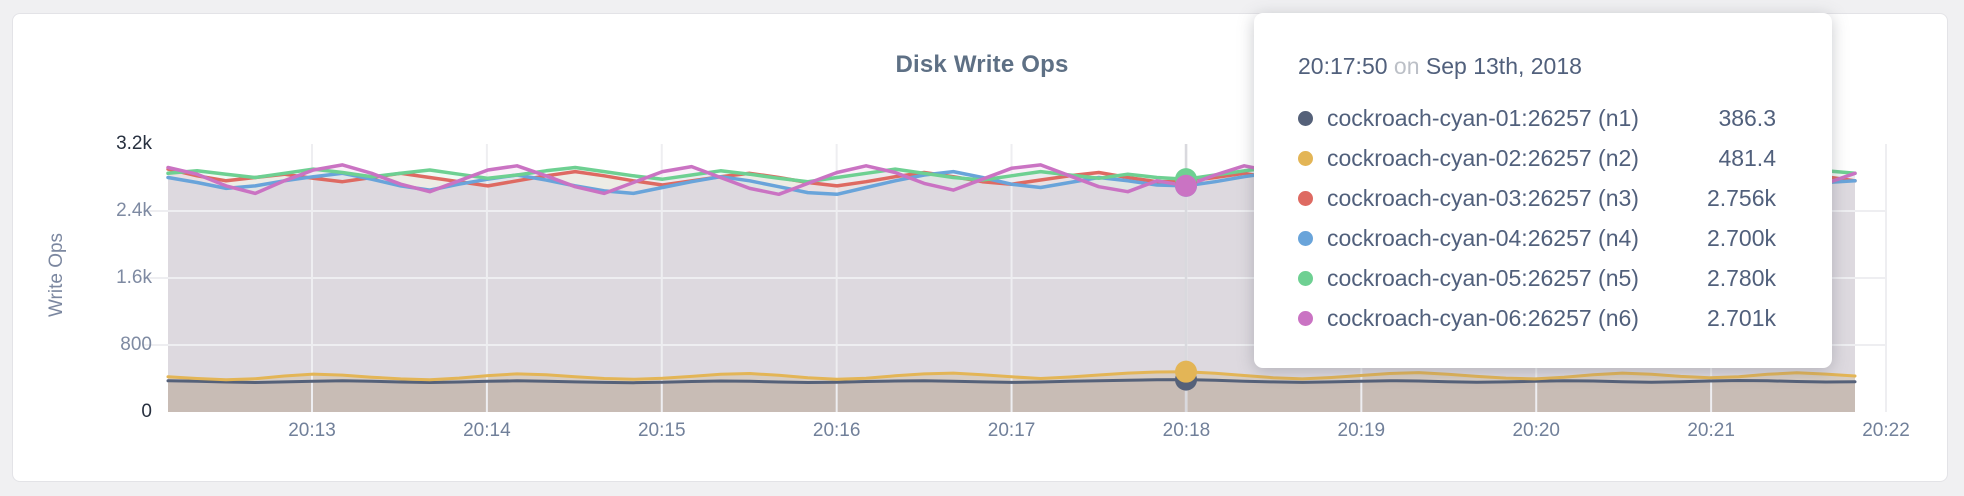  What do you see at coordinates (1011, 430) in the screenshot?
I see `x-tick-label: 20:17` at bounding box center [1011, 430].